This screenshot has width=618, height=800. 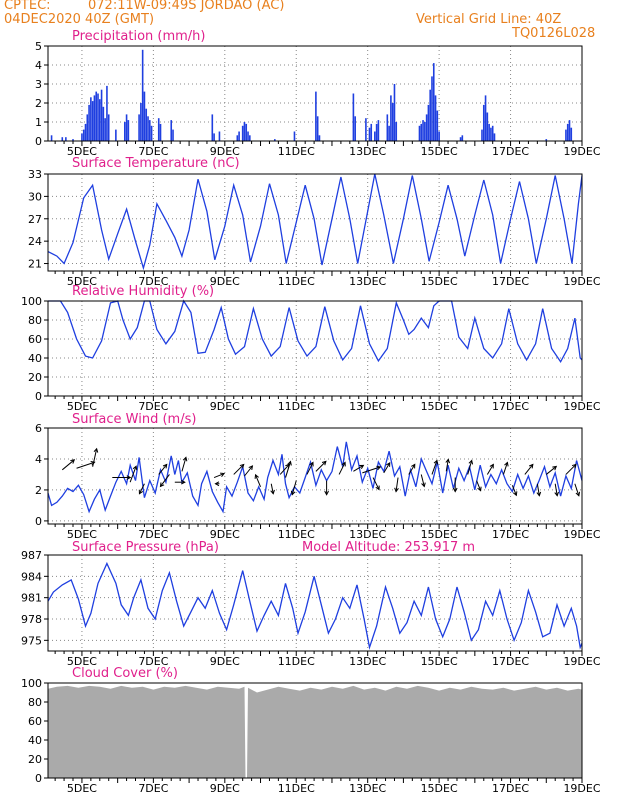 I want to click on panel-title: Surface Wind (m/s), so click(x=134, y=419).